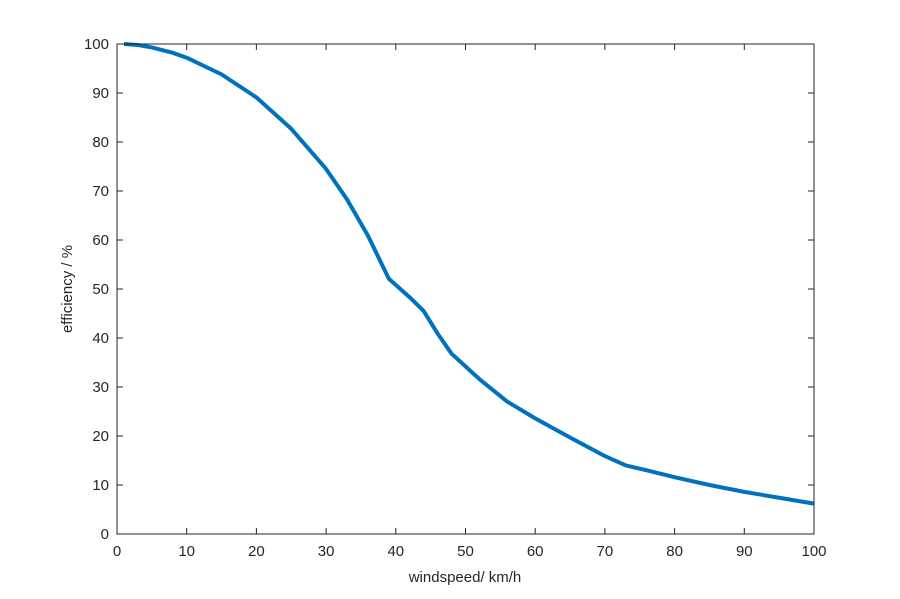  What do you see at coordinates (744, 551) in the screenshot?
I see `x-tick-label: 90` at bounding box center [744, 551].